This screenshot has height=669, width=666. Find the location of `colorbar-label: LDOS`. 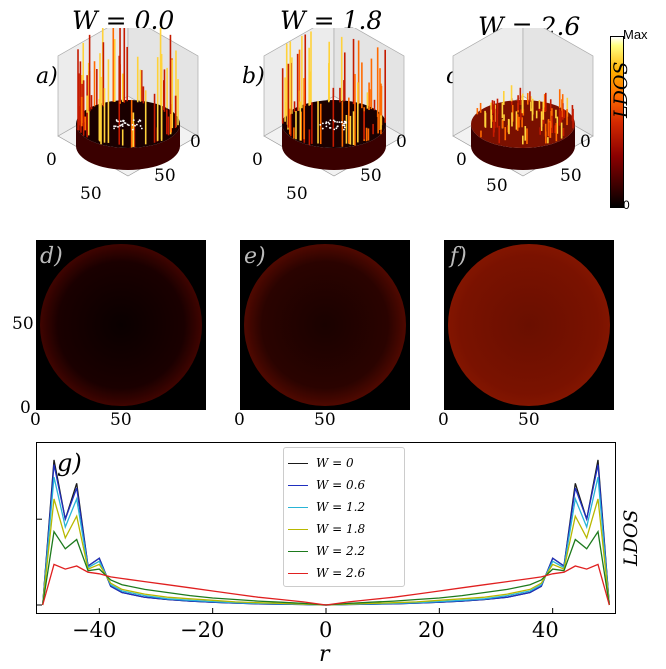

colorbar-label: LDOS is located at coordinates (621, 89).